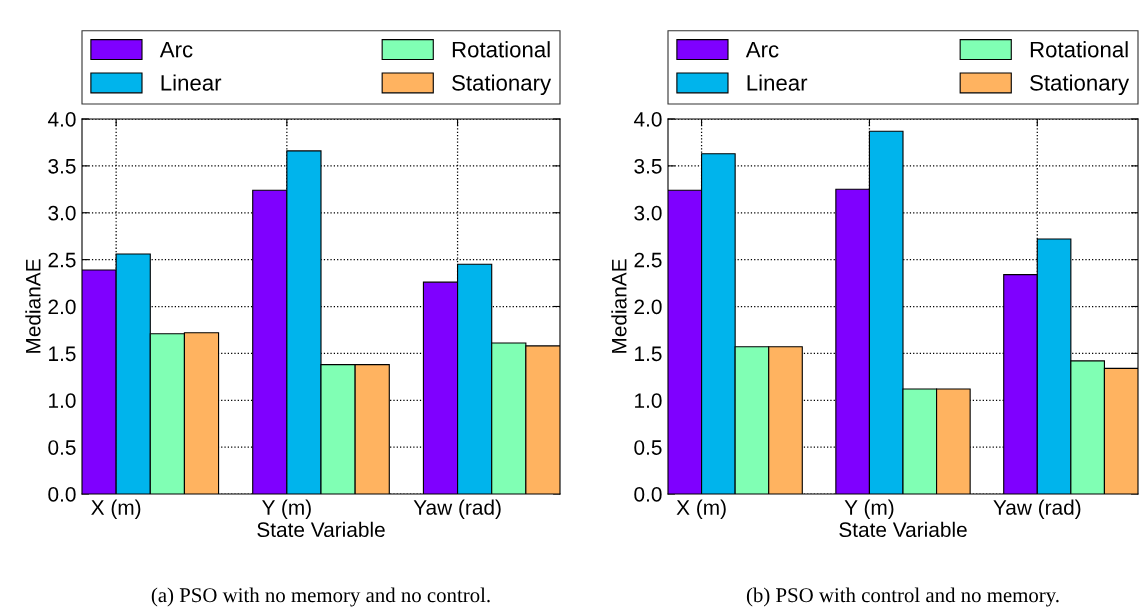 This screenshot has height=615, width=1142. What do you see at coordinates (191, 82) in the screenshot?
I see `legend-label: Linear` at bounding box center [191, 82].